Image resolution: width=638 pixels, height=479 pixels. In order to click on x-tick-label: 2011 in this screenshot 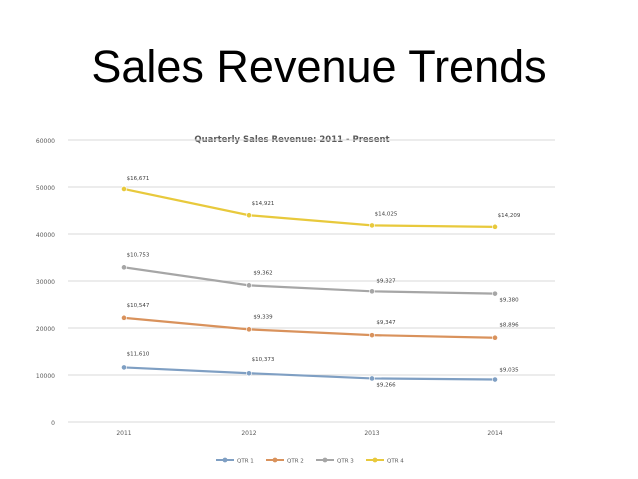, I will do `click(123, 433)`.